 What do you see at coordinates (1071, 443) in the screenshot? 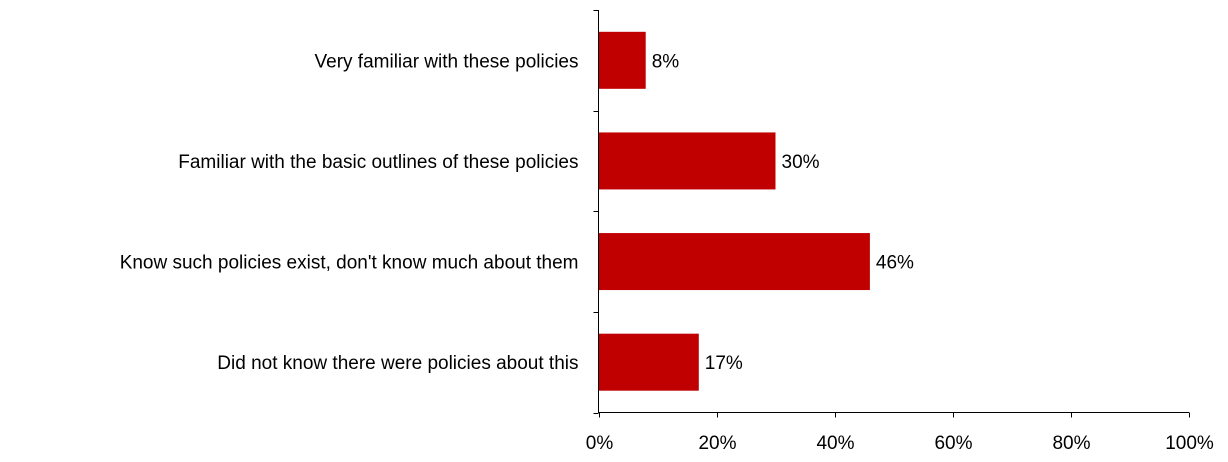
I see `x-tick-label: 80%` at bounding box center [1071, 443].